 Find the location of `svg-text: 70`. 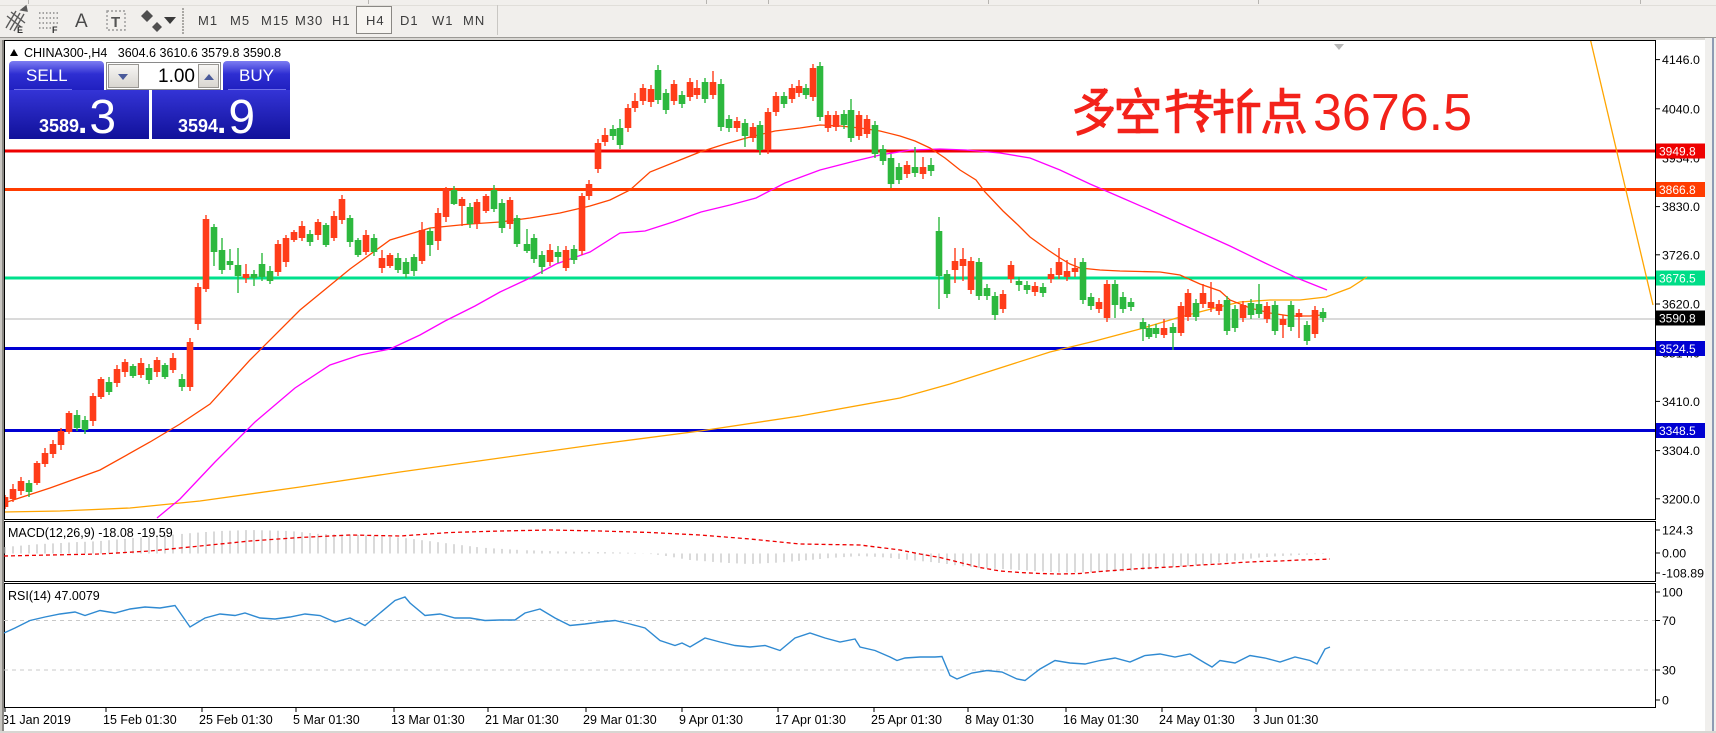

svg-text: 70 is located at coordinates (1669, 621).